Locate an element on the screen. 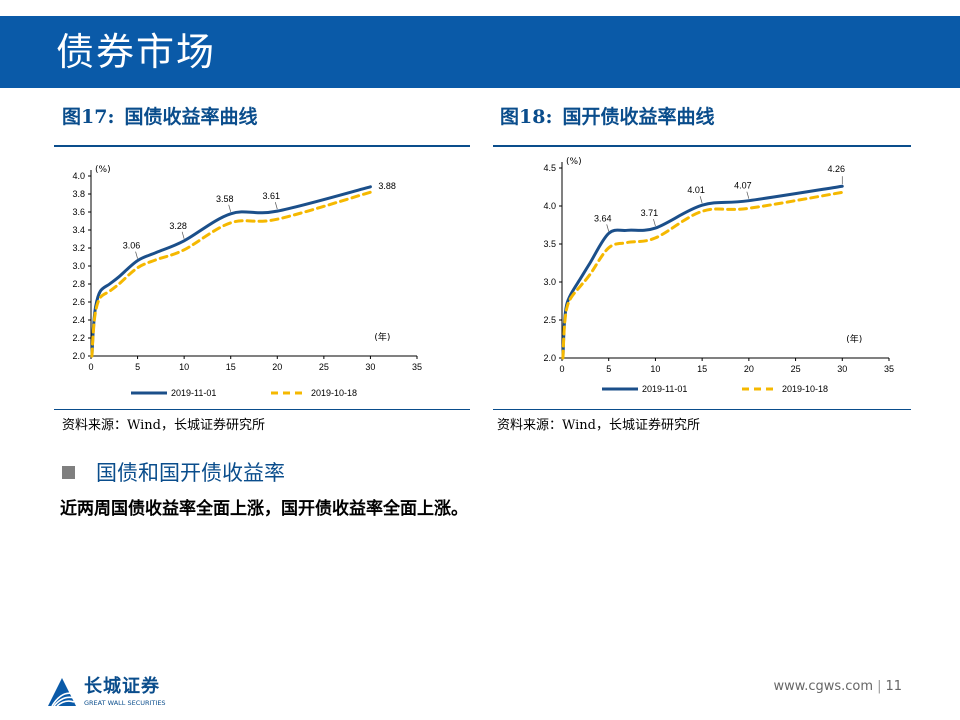 This screenshot has height=720, width=960. section-heading: 国债和国开债收益率 is located at coordinates (190, 473).